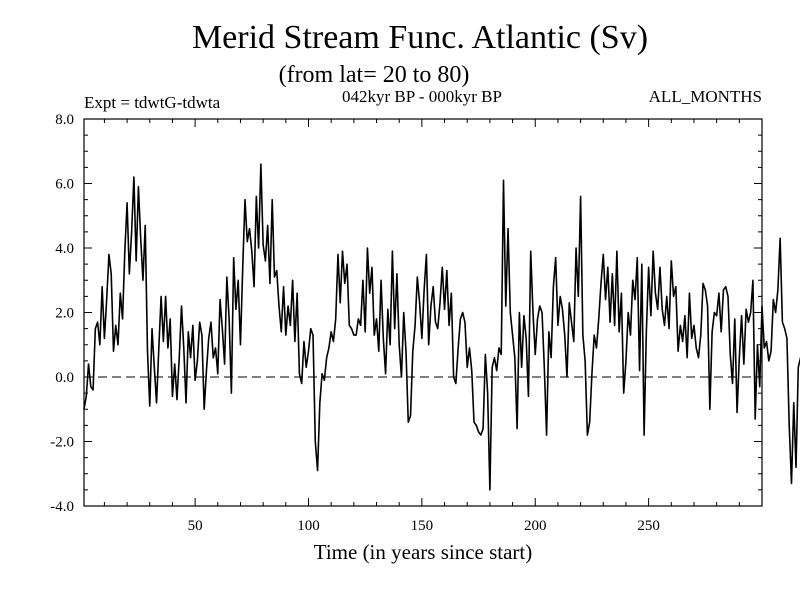 This screenshot has width=800, height=605. I want to click on y-tick-label: 8.0, so click(64, 120).